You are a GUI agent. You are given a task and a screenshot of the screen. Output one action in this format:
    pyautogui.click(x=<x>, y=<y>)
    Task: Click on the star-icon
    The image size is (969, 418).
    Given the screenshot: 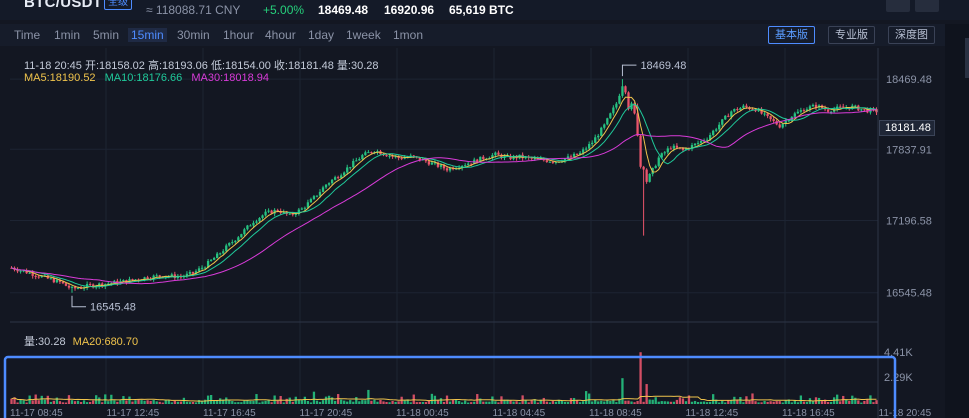 What is the action you would take?
    pyautogui.click(x=898, y=6)
    